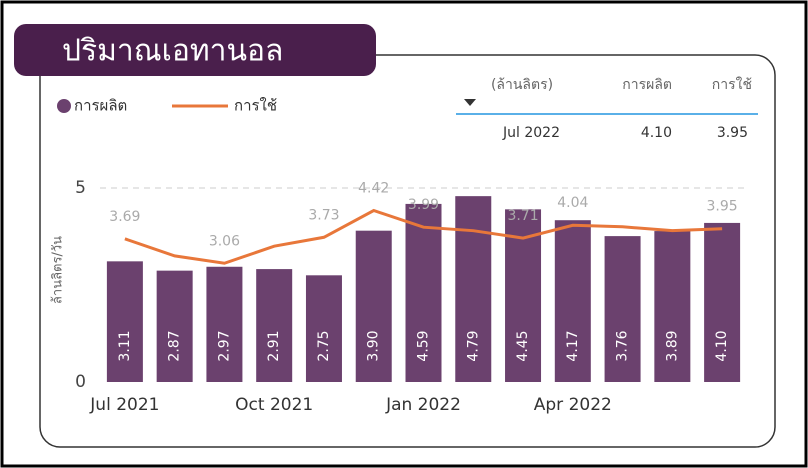 The width and height of the screenshot is (808, 468). Describe the element at coordinates (423, 205) in the screenshot. I see `line-value-label: 3.99` at that location.